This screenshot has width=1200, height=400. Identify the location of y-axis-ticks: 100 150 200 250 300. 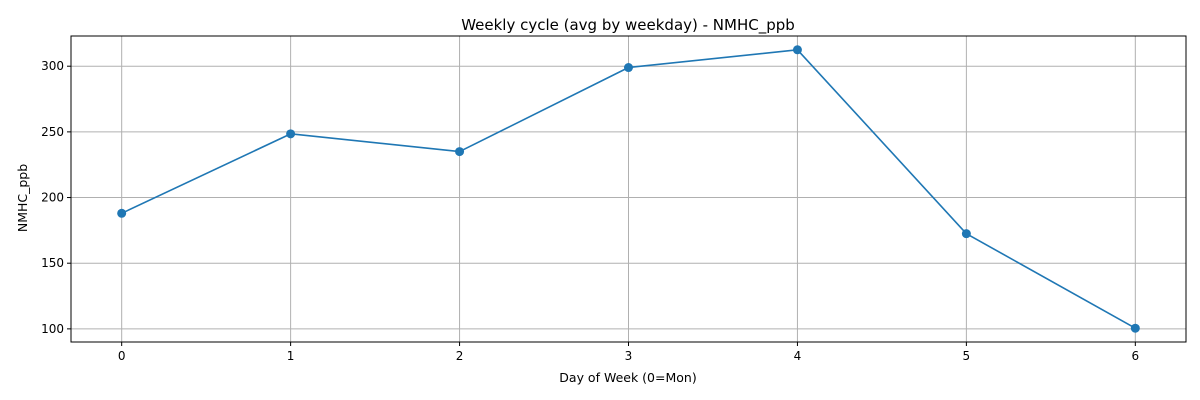
(56, 197).